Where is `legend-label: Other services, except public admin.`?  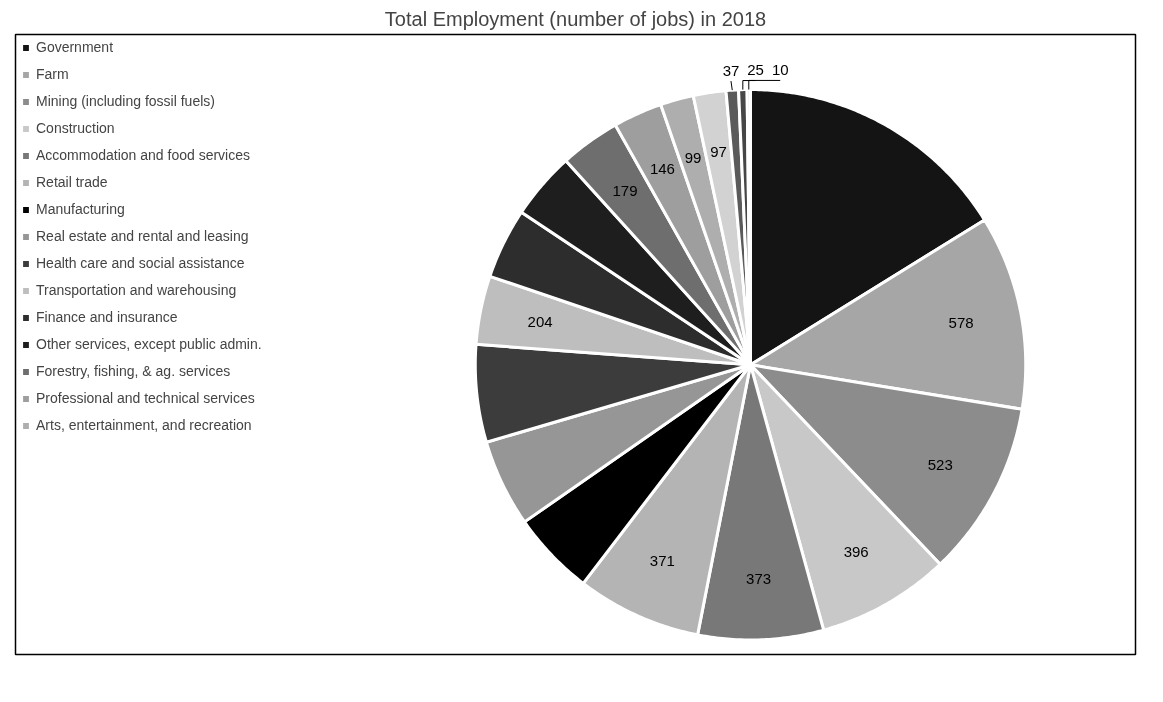 legend-label: Other services, except public admin. is located at coordinates (149, 344).